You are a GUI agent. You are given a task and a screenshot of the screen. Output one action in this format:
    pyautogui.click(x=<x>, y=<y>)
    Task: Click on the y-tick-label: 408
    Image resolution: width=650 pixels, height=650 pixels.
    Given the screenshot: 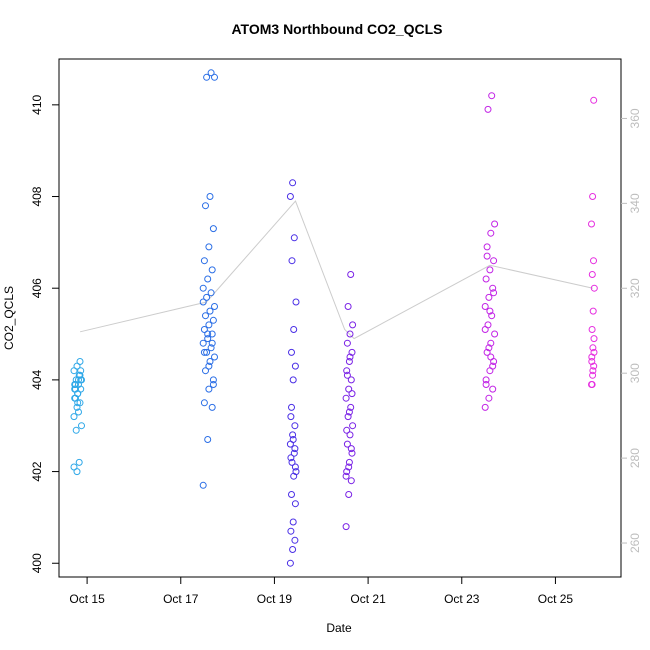 What is the action you would take?
    pyautogui.click(x=37, y=196)
    